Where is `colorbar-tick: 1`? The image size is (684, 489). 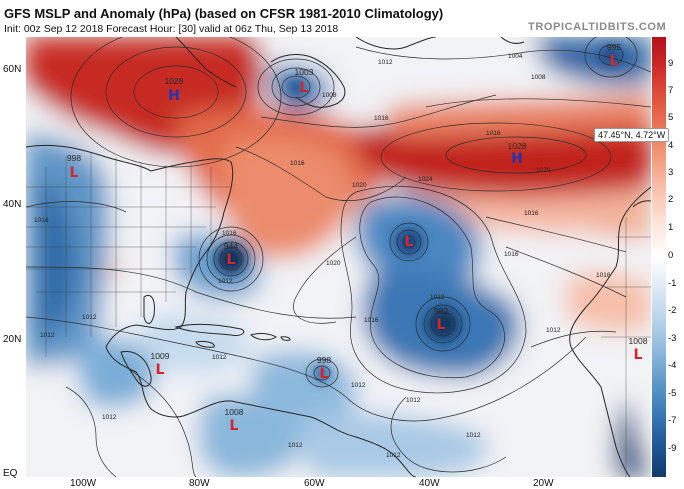 colorbar-tick: 1 is located at coordinates (671, 227).